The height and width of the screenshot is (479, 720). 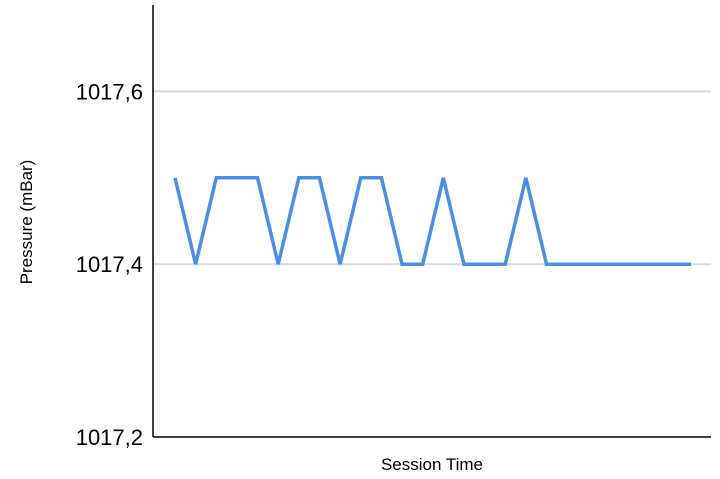 I want to click on x-axis-title: Session Time, so click(x=432, y=464).